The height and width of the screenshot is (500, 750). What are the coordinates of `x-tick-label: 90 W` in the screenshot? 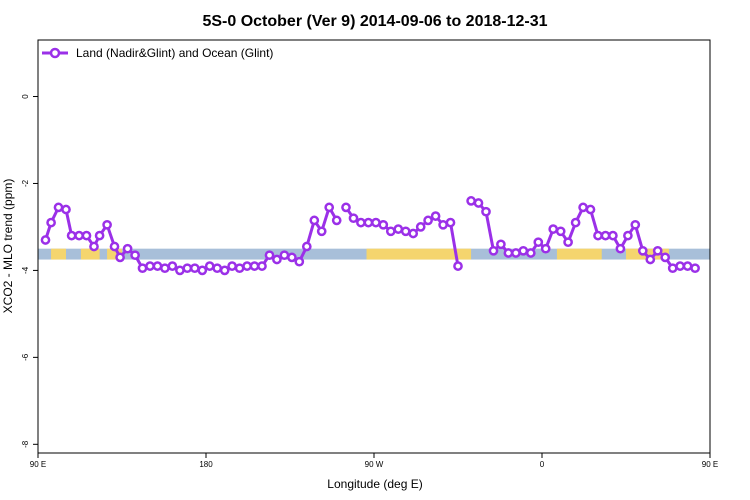 It's located at (374, 464).